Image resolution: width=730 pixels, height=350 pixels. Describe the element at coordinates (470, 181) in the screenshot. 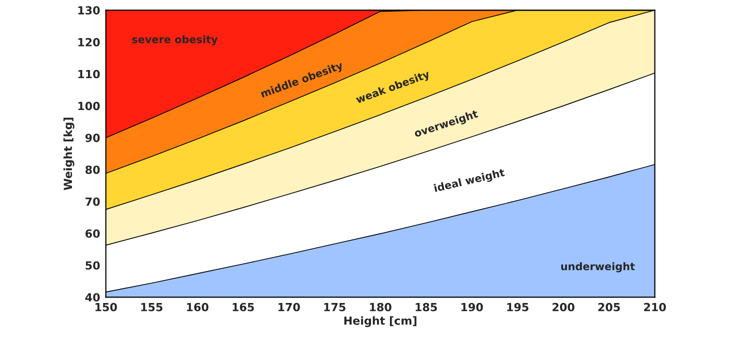

I see `series-label: ideal weight` at that location.